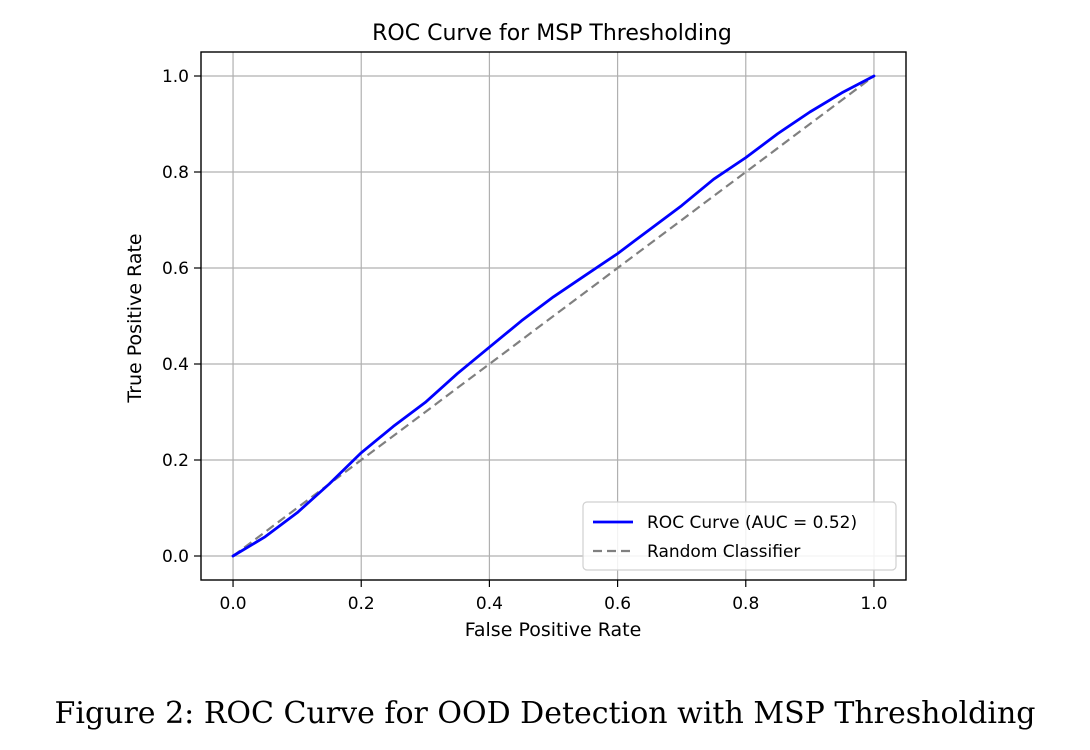 Image resolution: width=1090 pixels, height=750 pixels. What do you see at coordinates (553, 630) in the screenshot?
I see `x-axis-label: False Positive Rate` at bounding box center [553, 630].